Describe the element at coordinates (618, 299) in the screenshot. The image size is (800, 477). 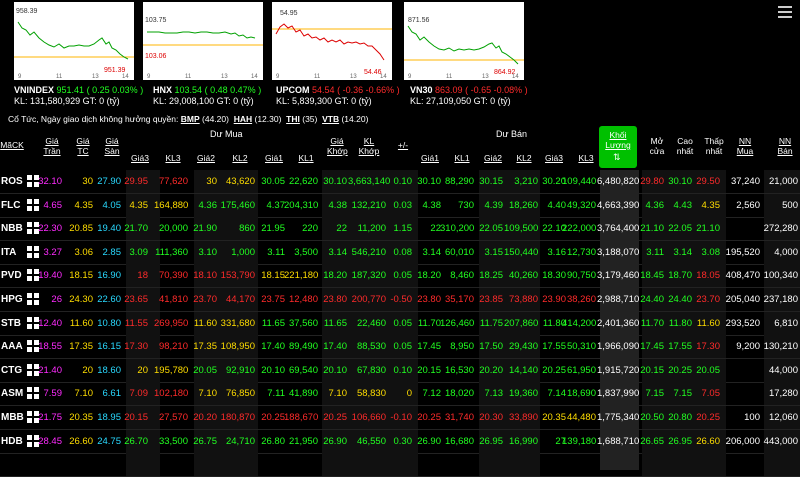
I see `cell-kl: 2,988,710` at that location.